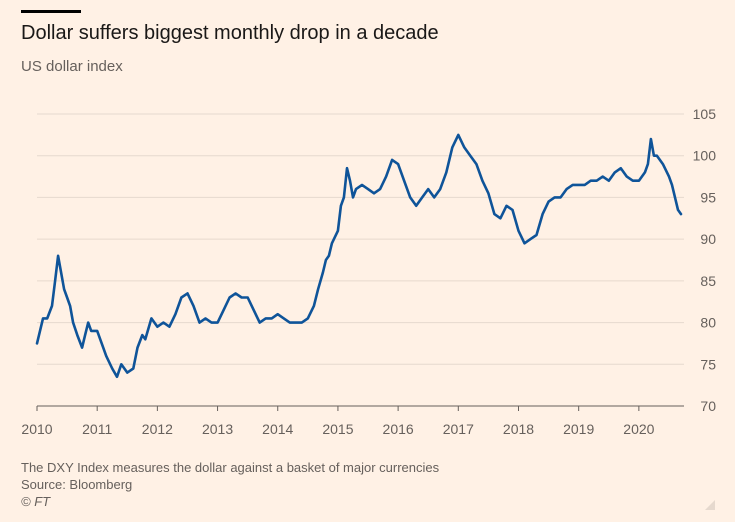  Describe the element at coordinates (708, 364) in the screenshot. I see `y-tick-label: 75` at that location.